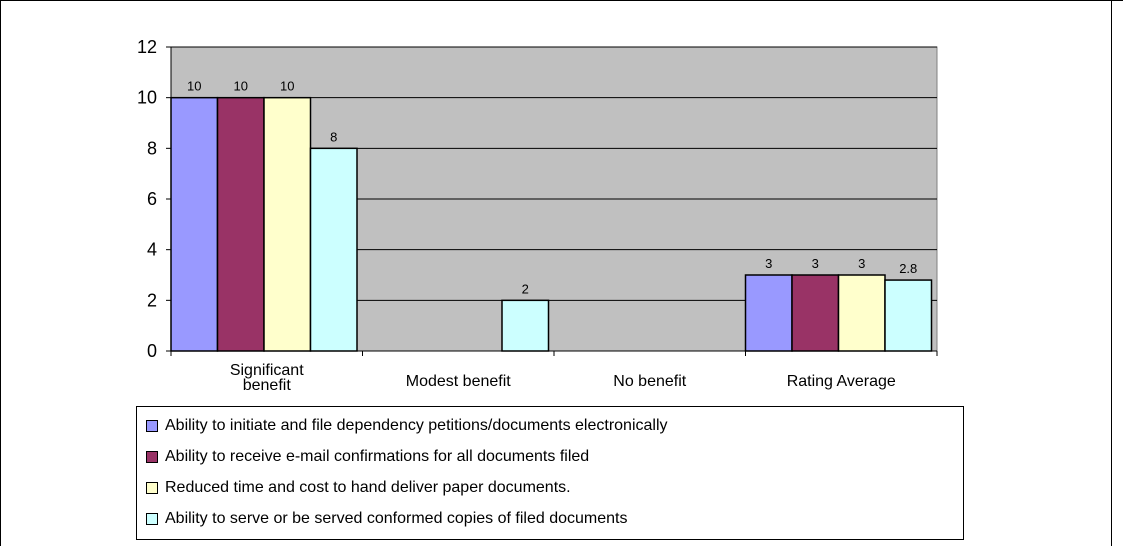 The image size is (1123, 546). Describe the element at coordinates (841, 381) in the screenshot. I see `x-tick-label: Rating Average` at that location.